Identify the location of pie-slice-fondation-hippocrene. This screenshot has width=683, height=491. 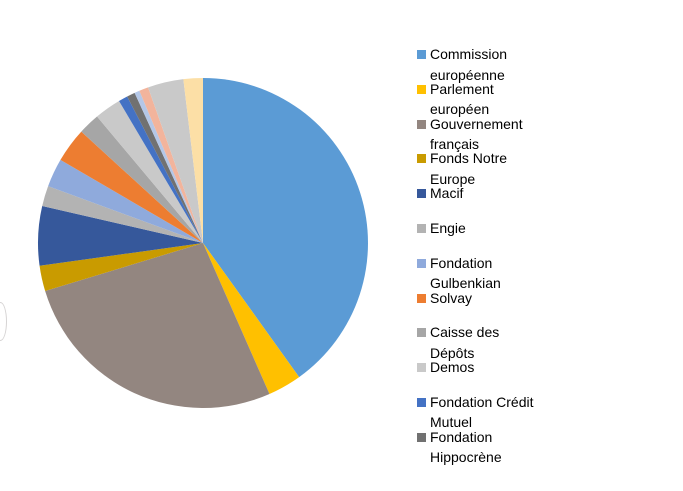
(165, 167).